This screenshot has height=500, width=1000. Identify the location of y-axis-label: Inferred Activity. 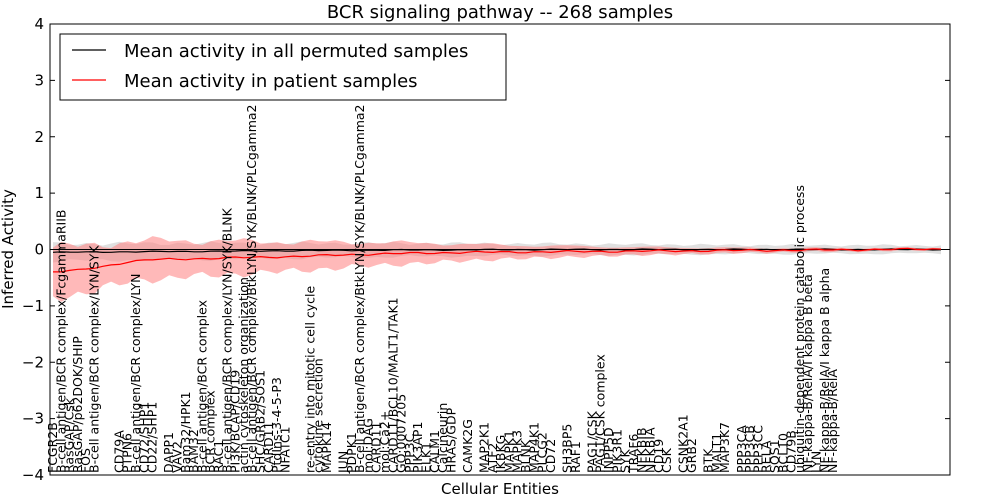
(8, 249).